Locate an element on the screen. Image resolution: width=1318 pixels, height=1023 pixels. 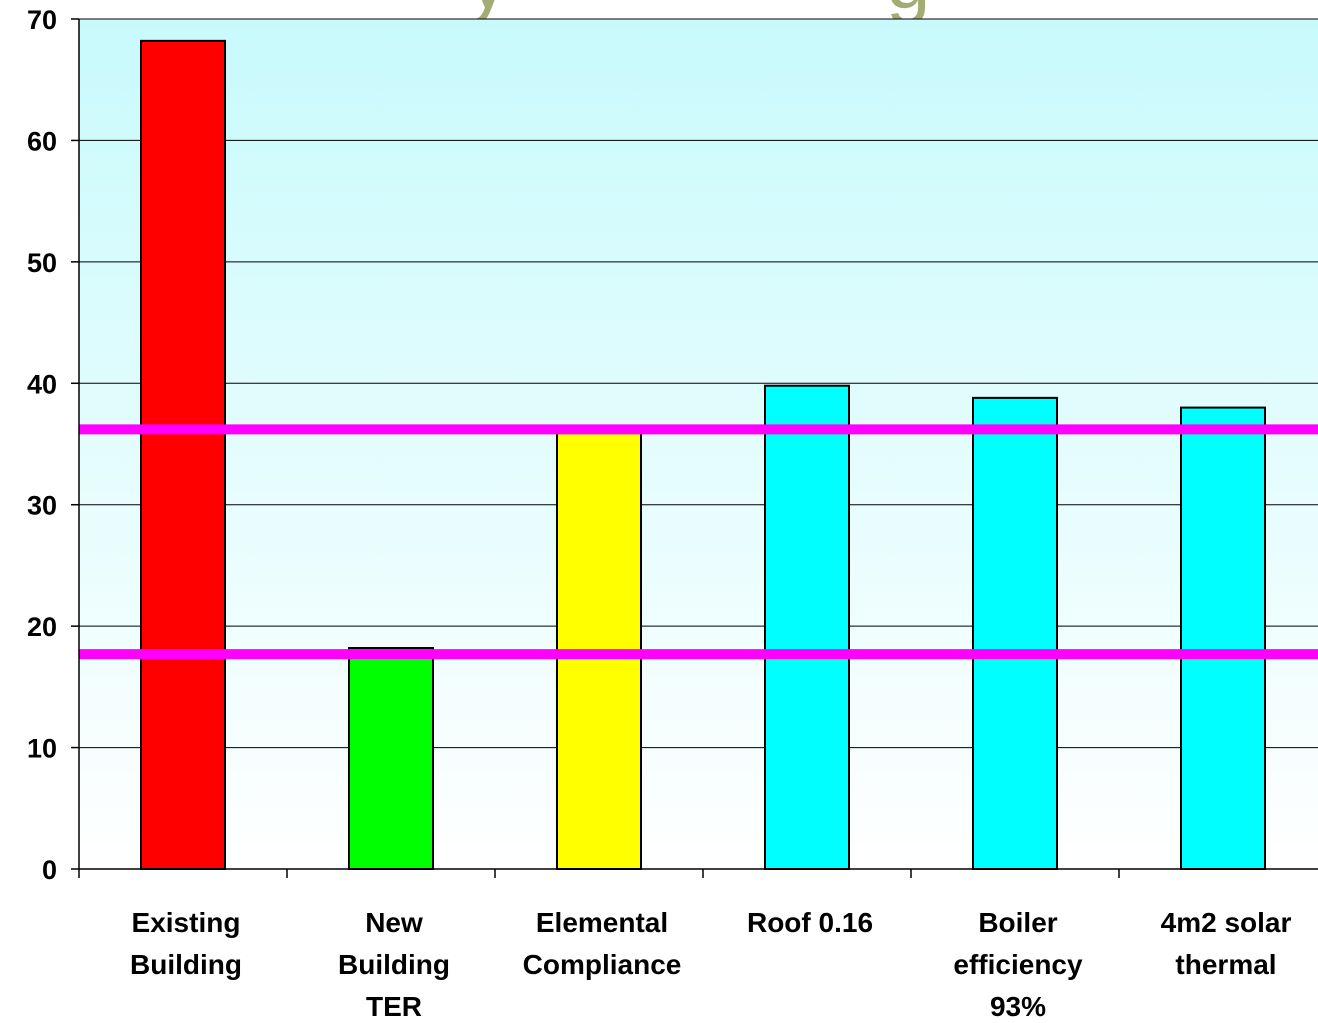
y-tick-label: 10 is located at coordinates (42, 749).